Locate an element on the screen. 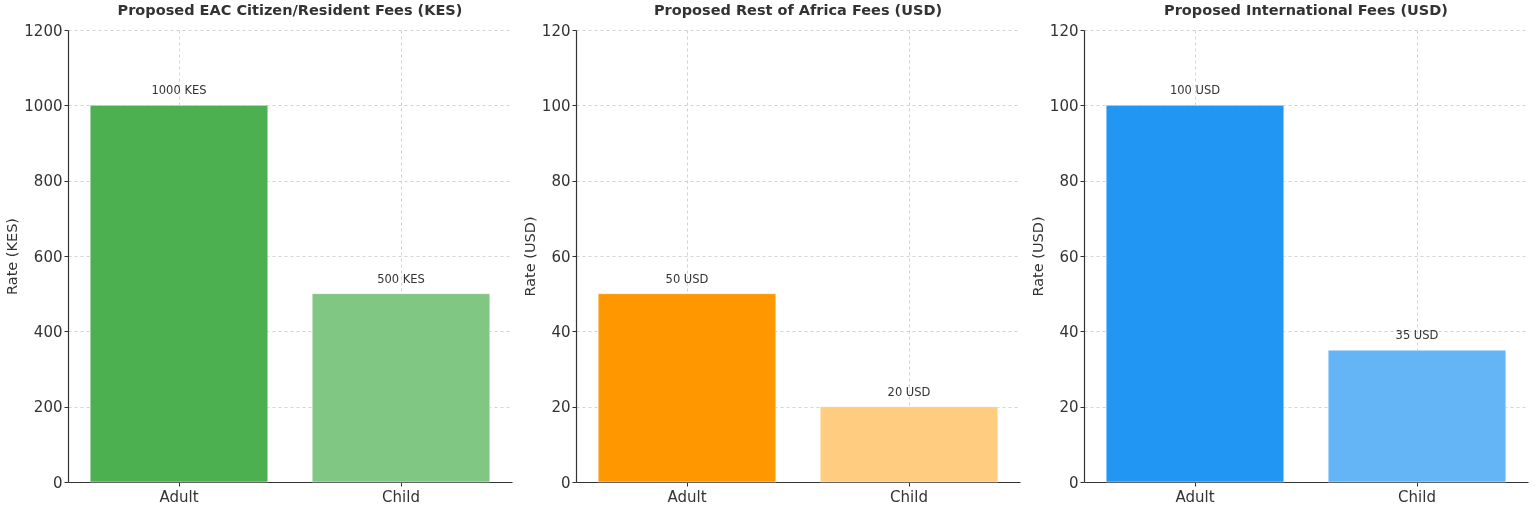 The width and height of the screenshot is (1536, 506). y-tick-label: 1200 is located at coordinates (43, 30).